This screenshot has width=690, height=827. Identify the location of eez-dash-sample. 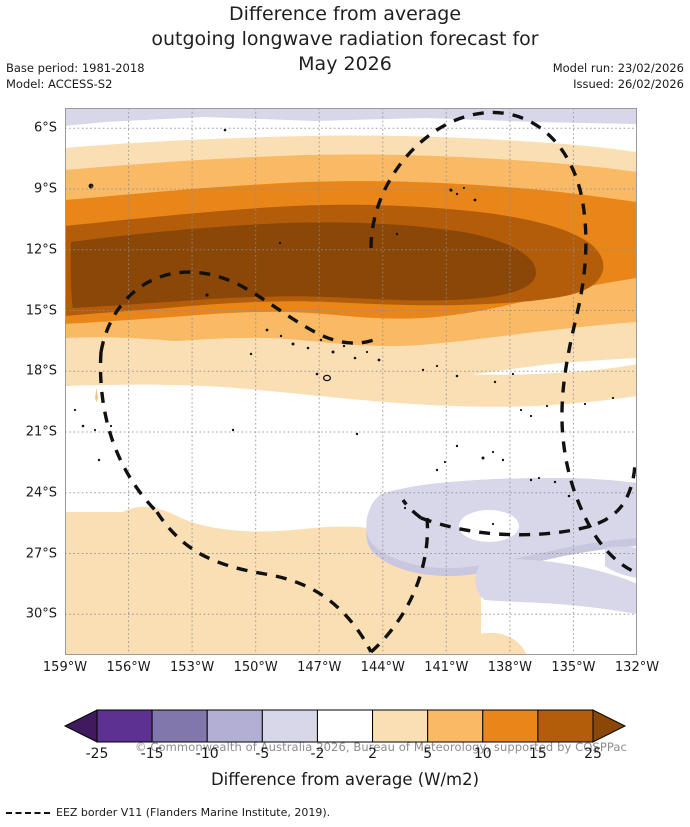
(28, 812).